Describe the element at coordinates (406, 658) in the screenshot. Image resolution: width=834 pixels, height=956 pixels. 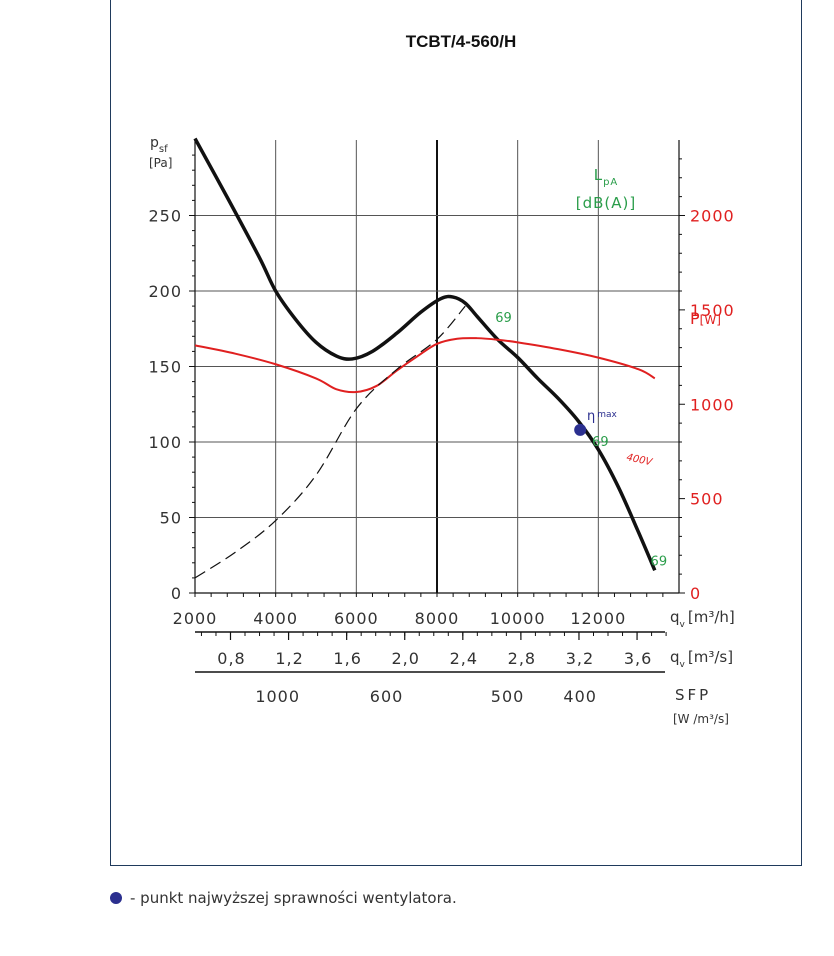
I see `x2-tick-label: 2,0` at that location.